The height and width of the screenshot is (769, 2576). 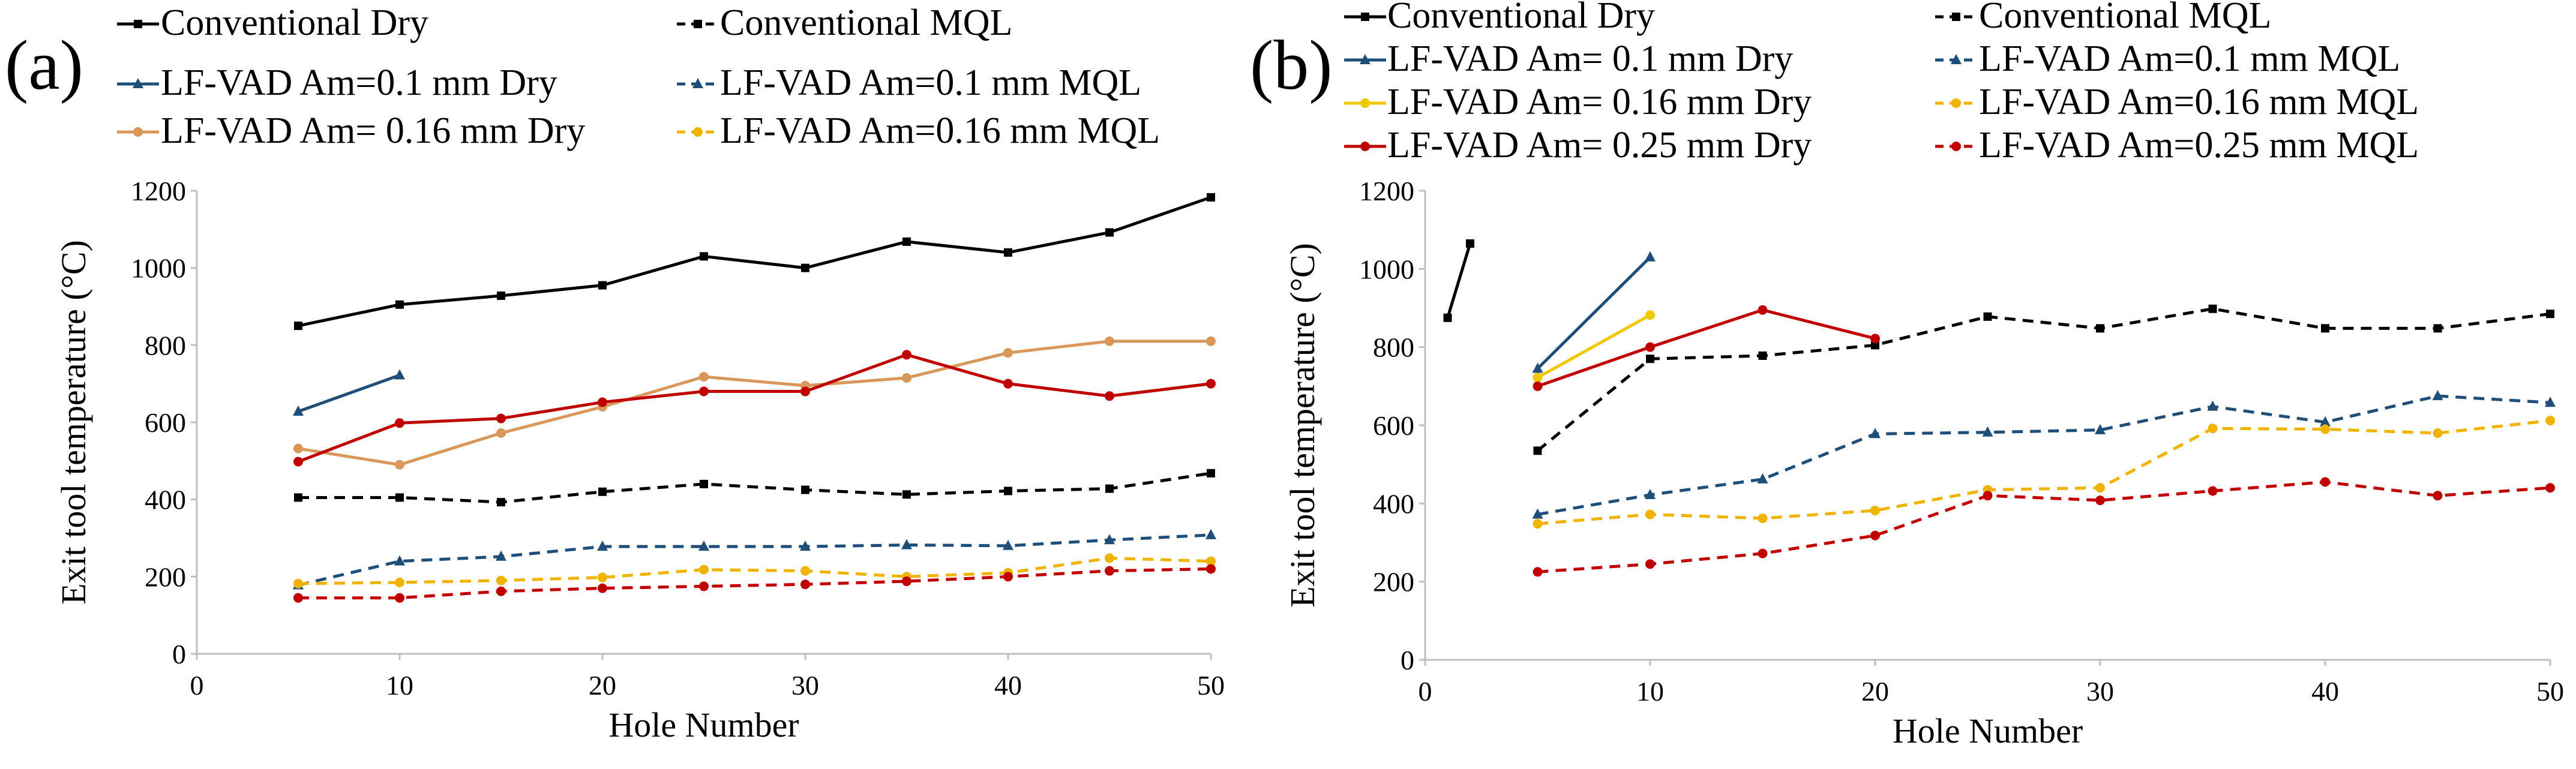 What do you see at coordinates (2189, 58) in the screenshot?
I see `chart-b-legend-label-lf-vad-am-0-1-mm-mql: LF-VAD Am=0.1 mm MQL` at bounding box center [2189, 58].